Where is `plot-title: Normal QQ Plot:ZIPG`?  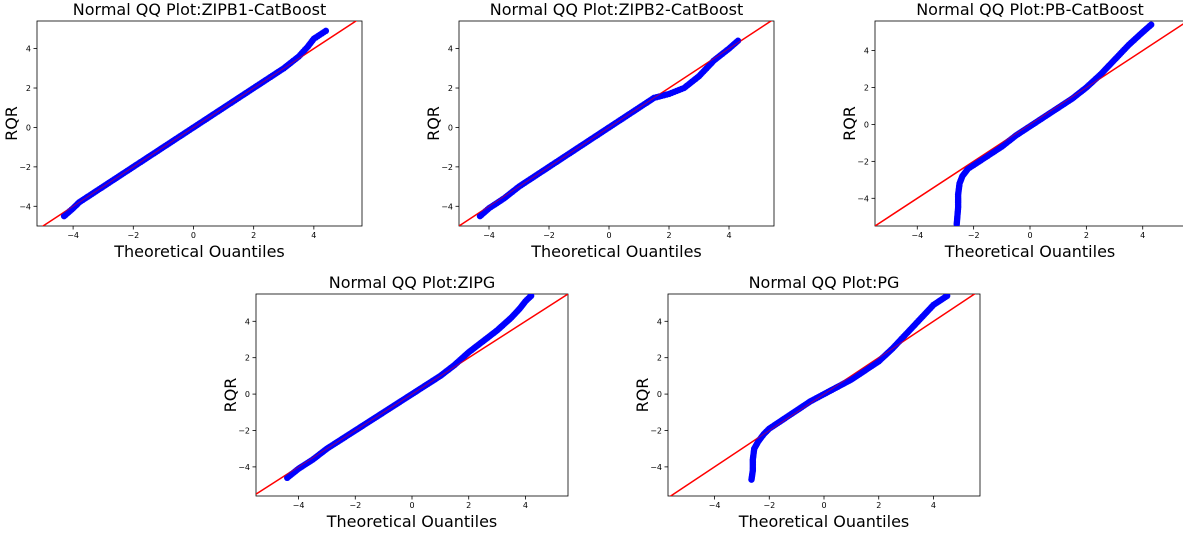 plot-title: Normal QQ Plot:ZIPG is located at coordinates (412, 282).